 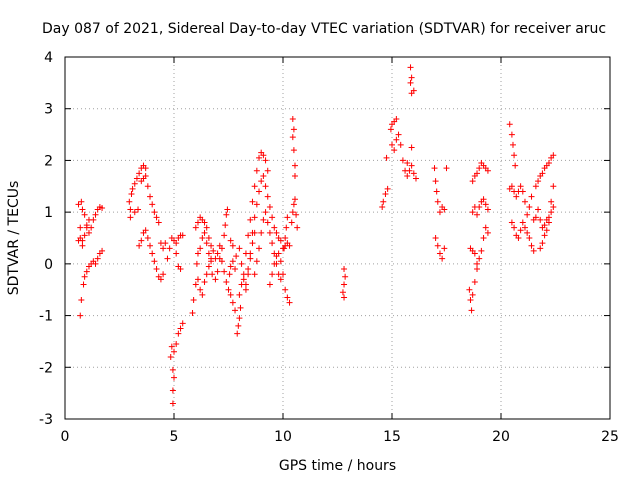 I want to click on y-tick-label: -2, so click(x=46, y=368).